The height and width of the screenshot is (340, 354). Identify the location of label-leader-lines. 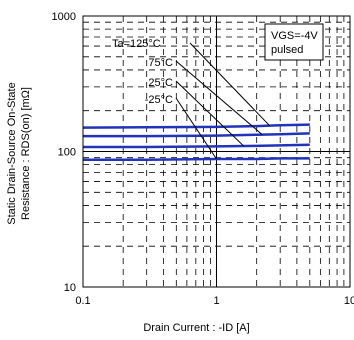
(222, 101).